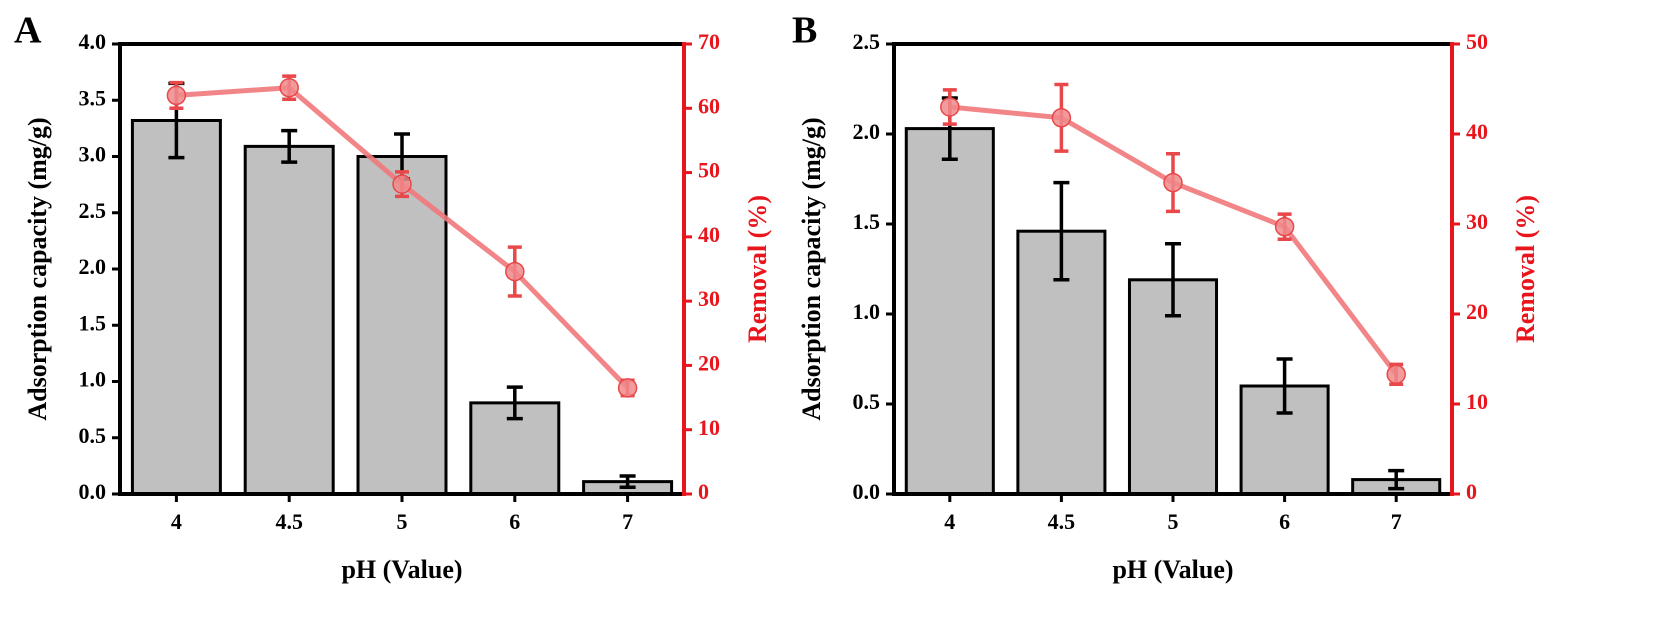  I want to click on left-tick-label: 3.0, so click(93, 154).